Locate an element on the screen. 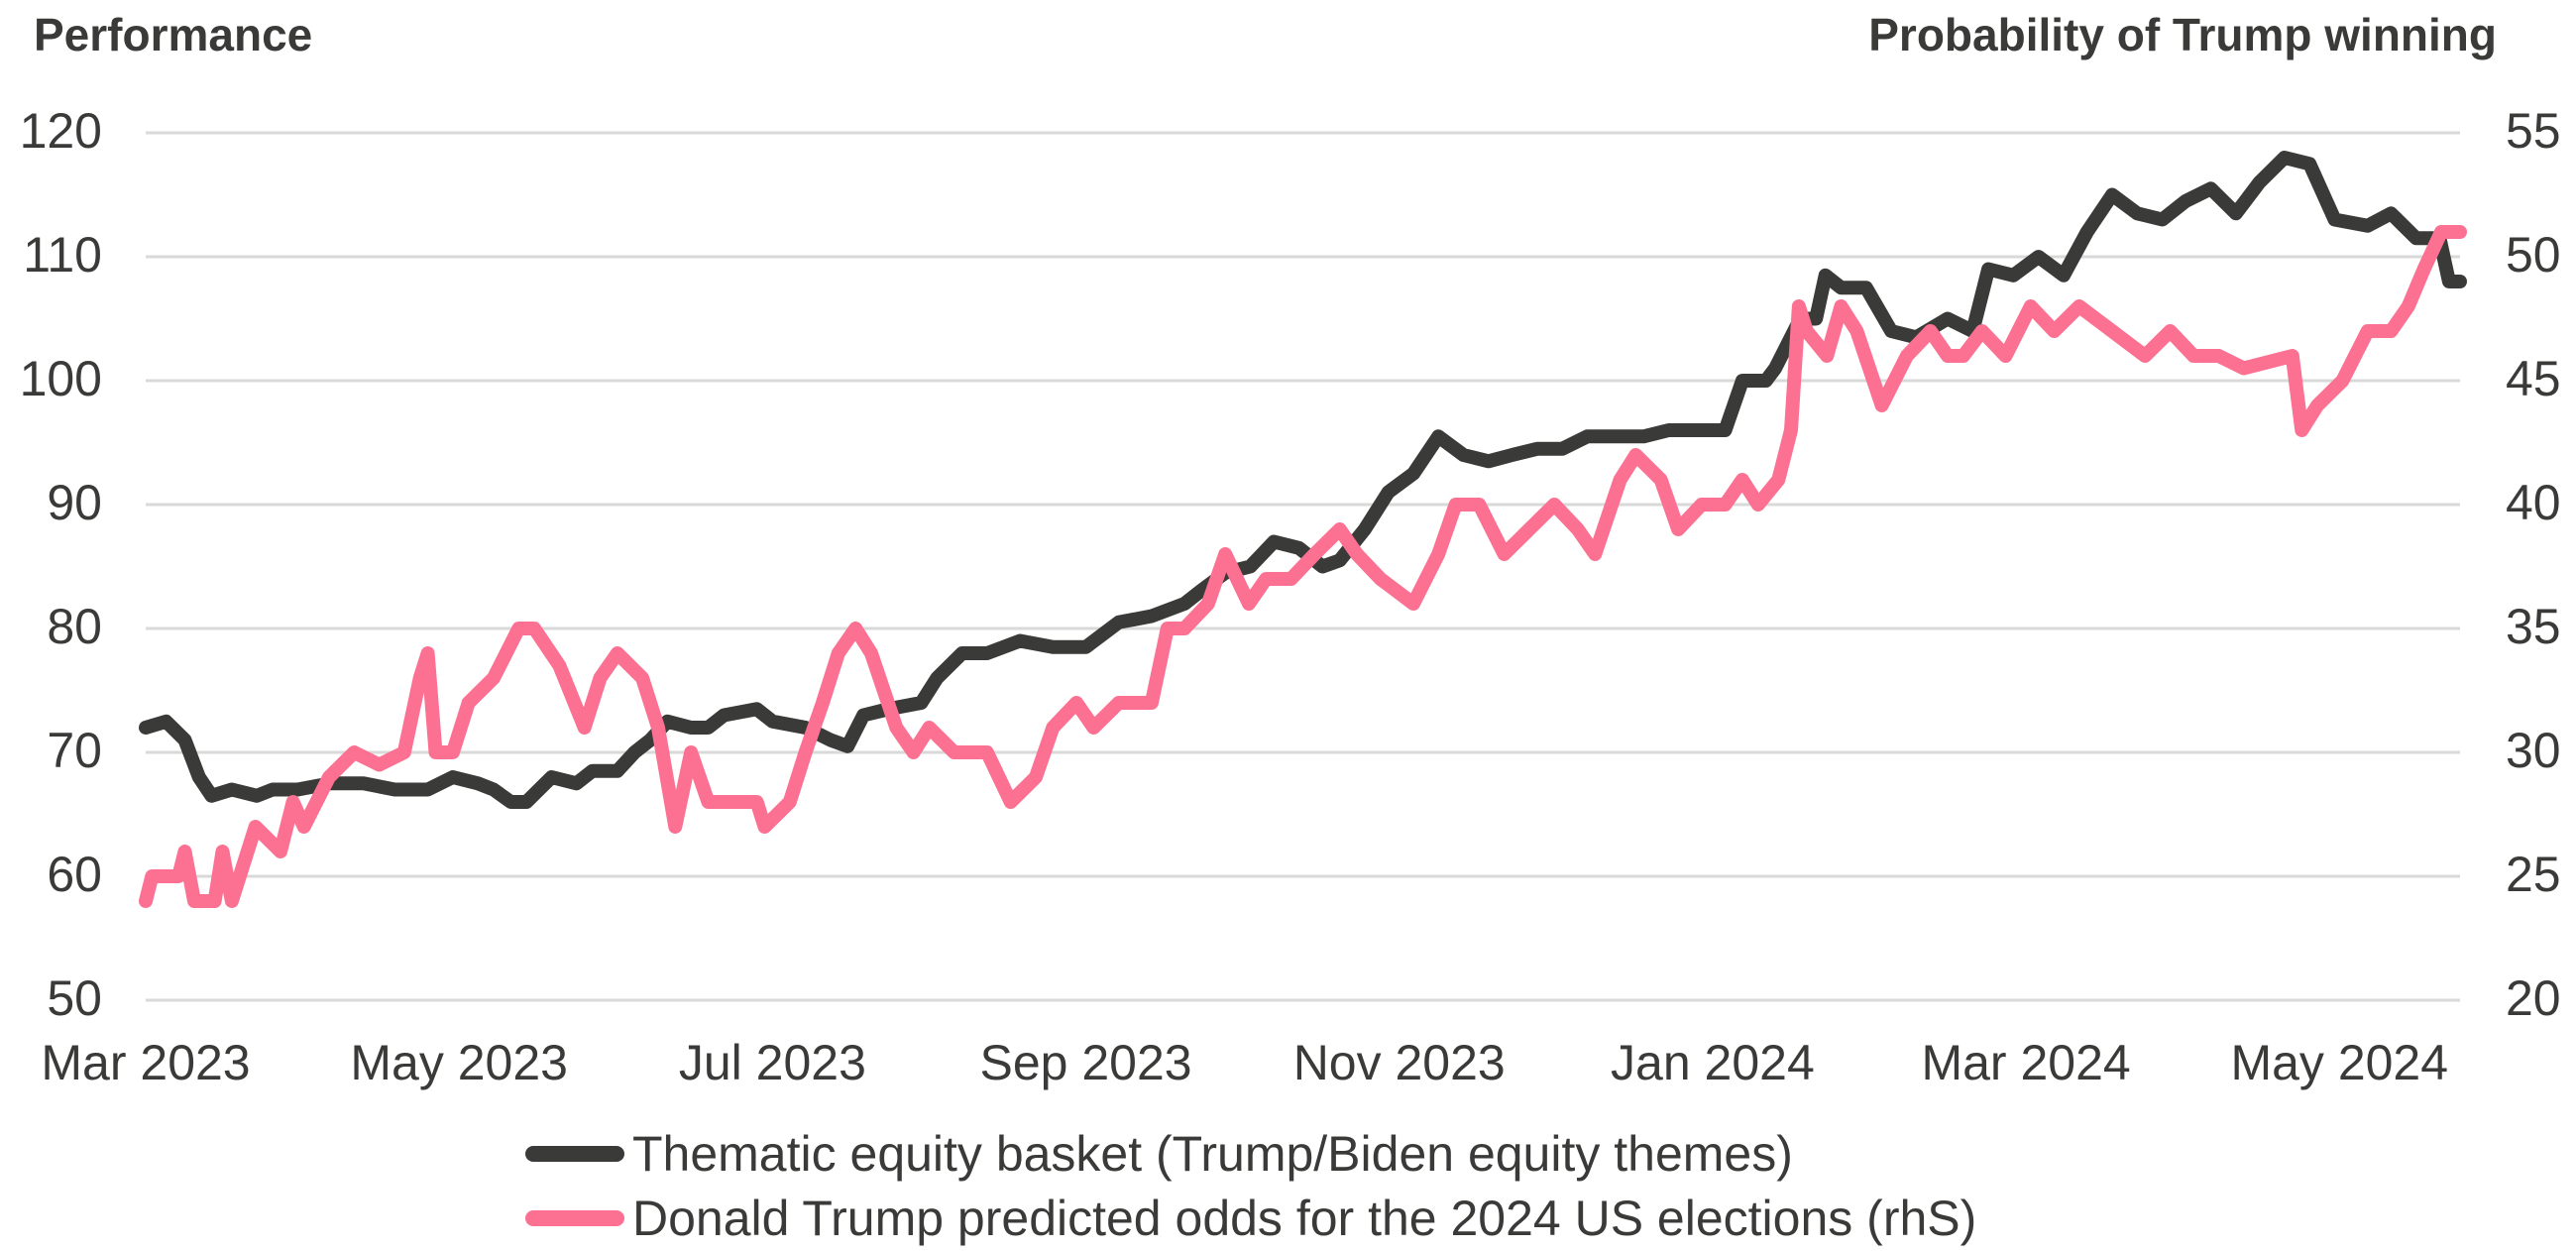 The height and width of the screenshot is (1251, 2576). x-tick: Jan 2024 is located at coordinates (1713, 1063).